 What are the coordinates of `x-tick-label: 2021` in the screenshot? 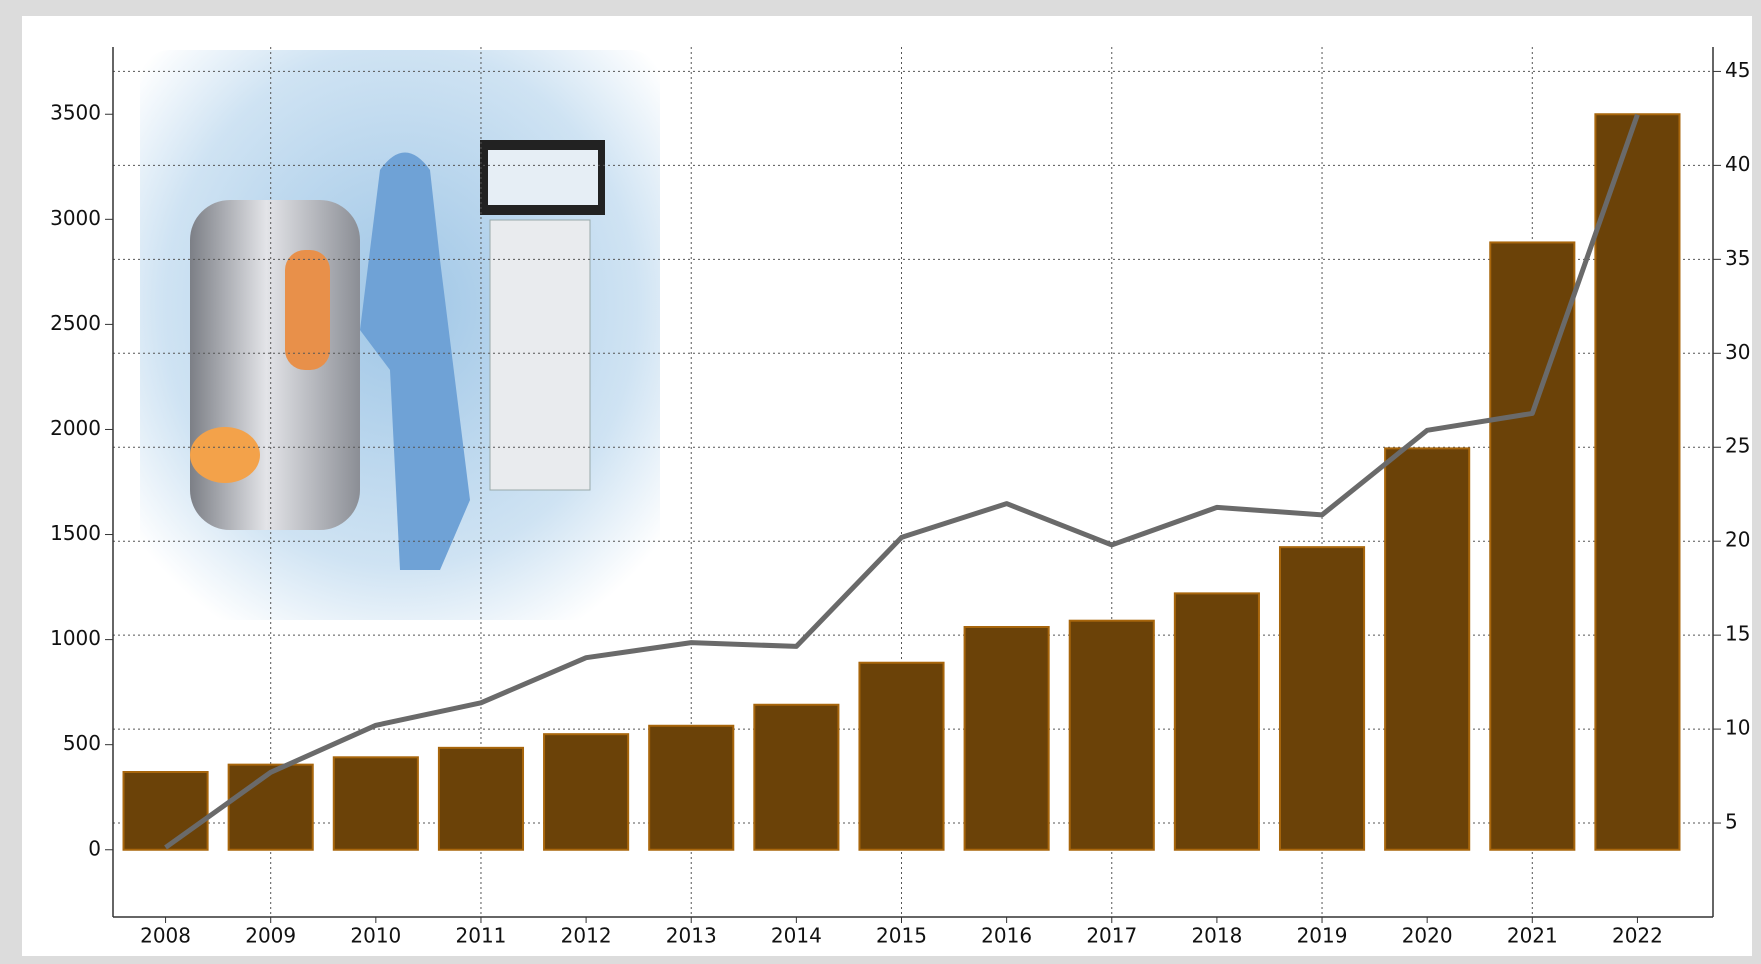 It's located at (1532, 936).